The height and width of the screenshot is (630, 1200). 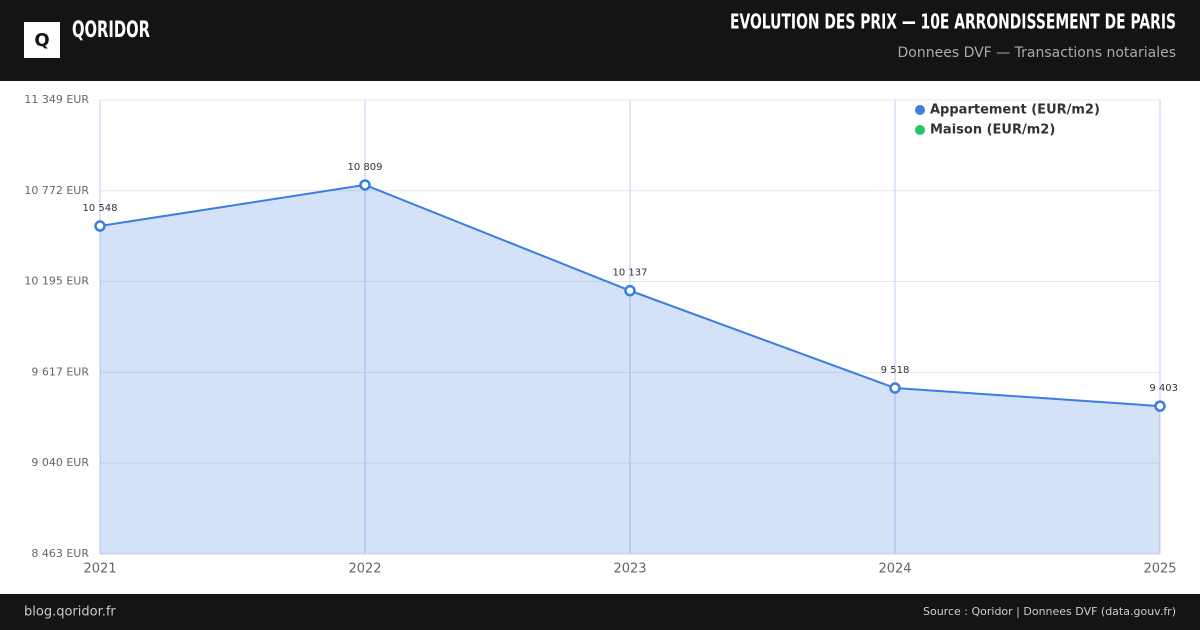 I want to click on legend-label: Maison (EUR/m2), so click(x=992, y=130).